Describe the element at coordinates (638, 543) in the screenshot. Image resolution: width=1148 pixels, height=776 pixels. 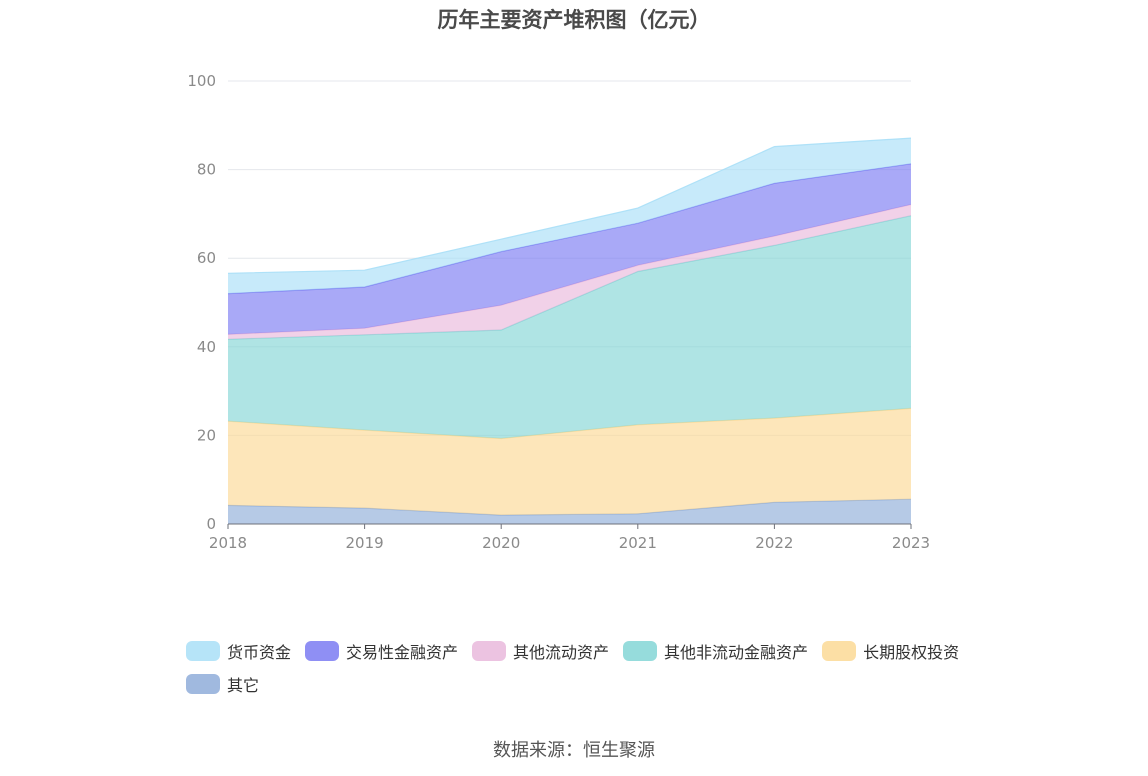
I see `x-tick-label: 2021` at that location.